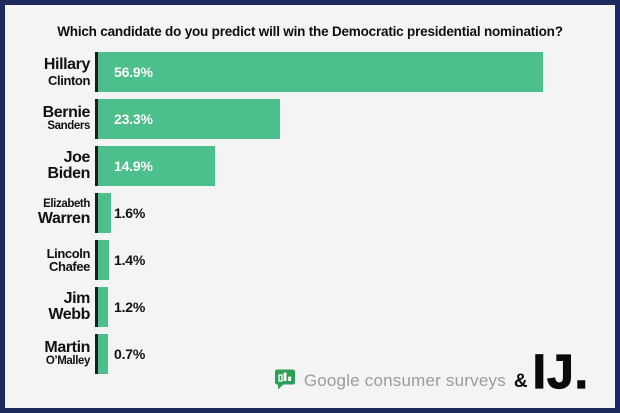 The height and width of the screenshot is (413, 620). What do you see at coordinates (133, 166) in the screenshot?
I see `bar-value-label: 14.9%` at bounding box center [133, 166].